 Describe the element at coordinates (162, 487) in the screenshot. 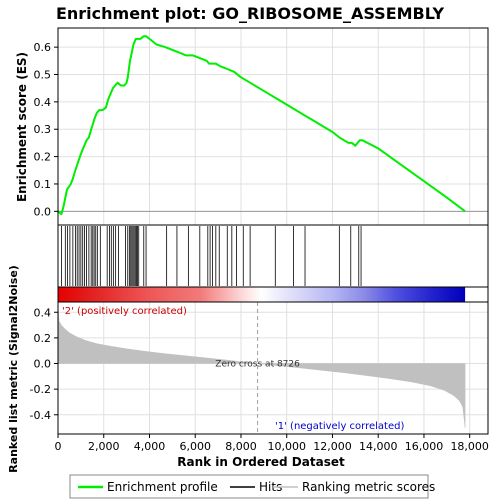

I see `legend-label-enrichment-profile: Enrichment profile` at that location.